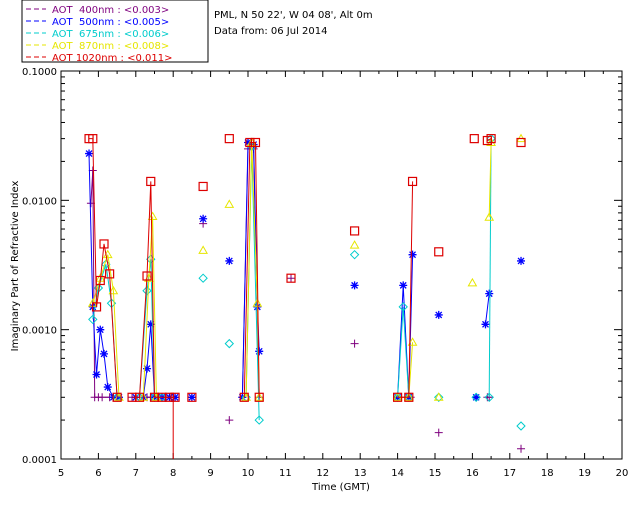 The image size is (640, 512). What do you see at coordinates (509, 473) in the screenshot?
I see `x-tick-label: 17` at bounding box center [509, 473].